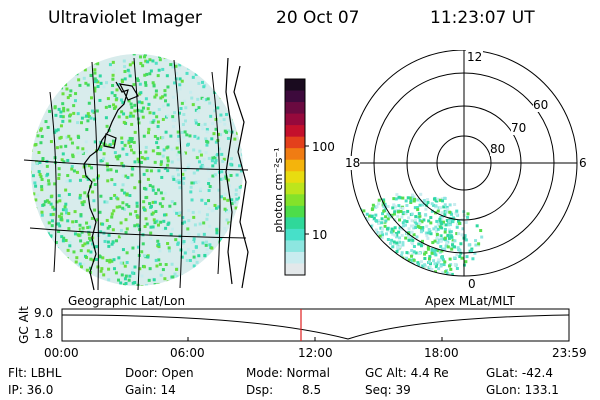 Image resolution: width=600 pixels, height=400 pixels. Describe the element at coordinates (288, 373) in the screenshot. I see `mode-status: Mode: Normal` at that location.